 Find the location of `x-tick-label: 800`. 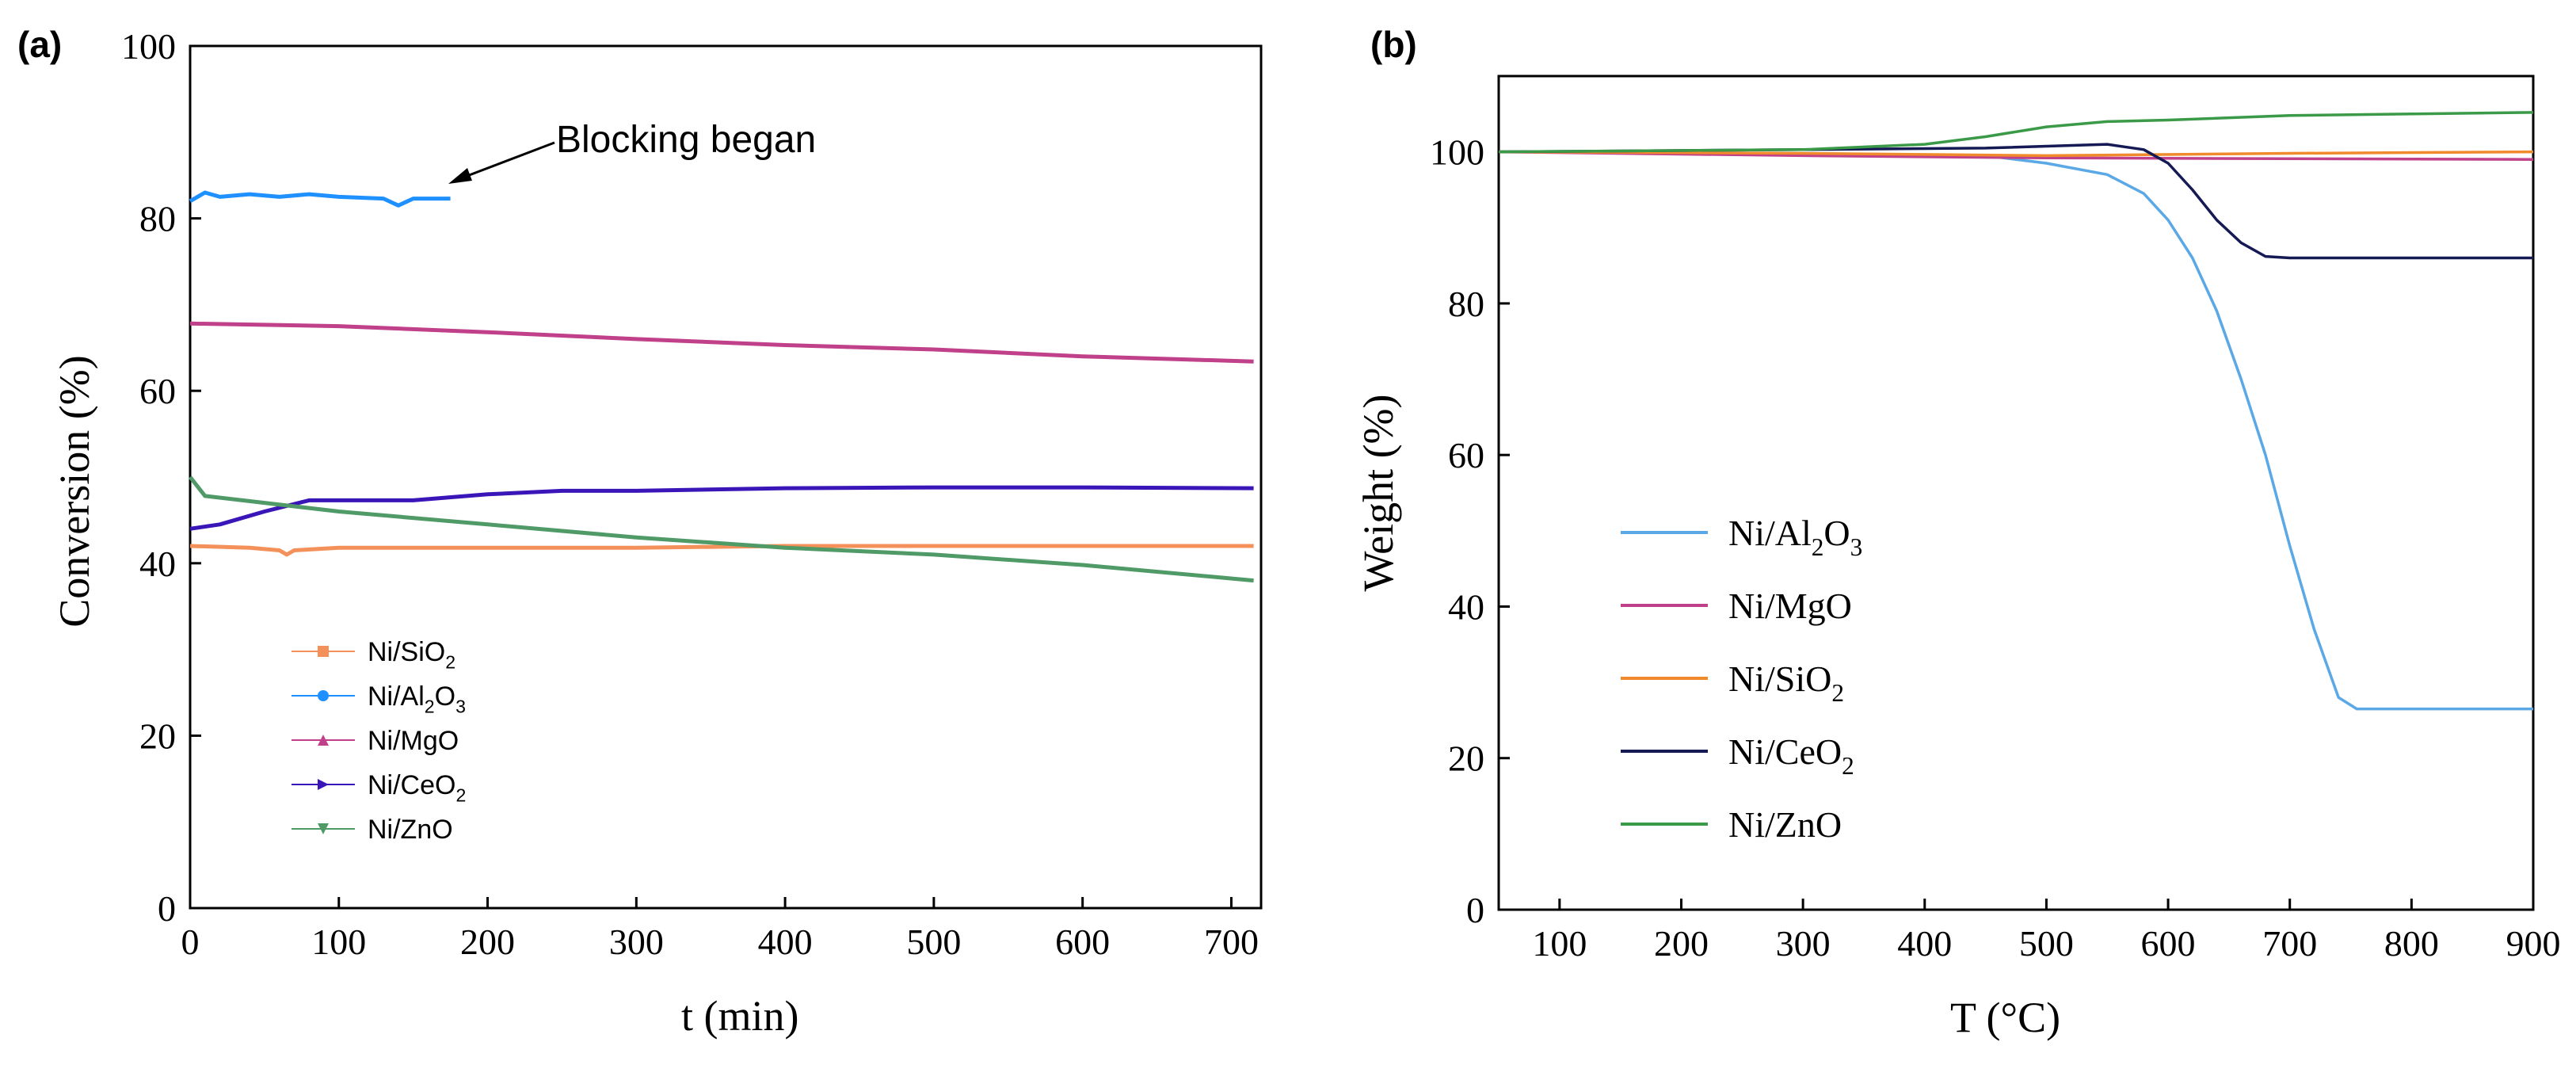

x-tick-label: 800 is located at coordinates (2411, 944).